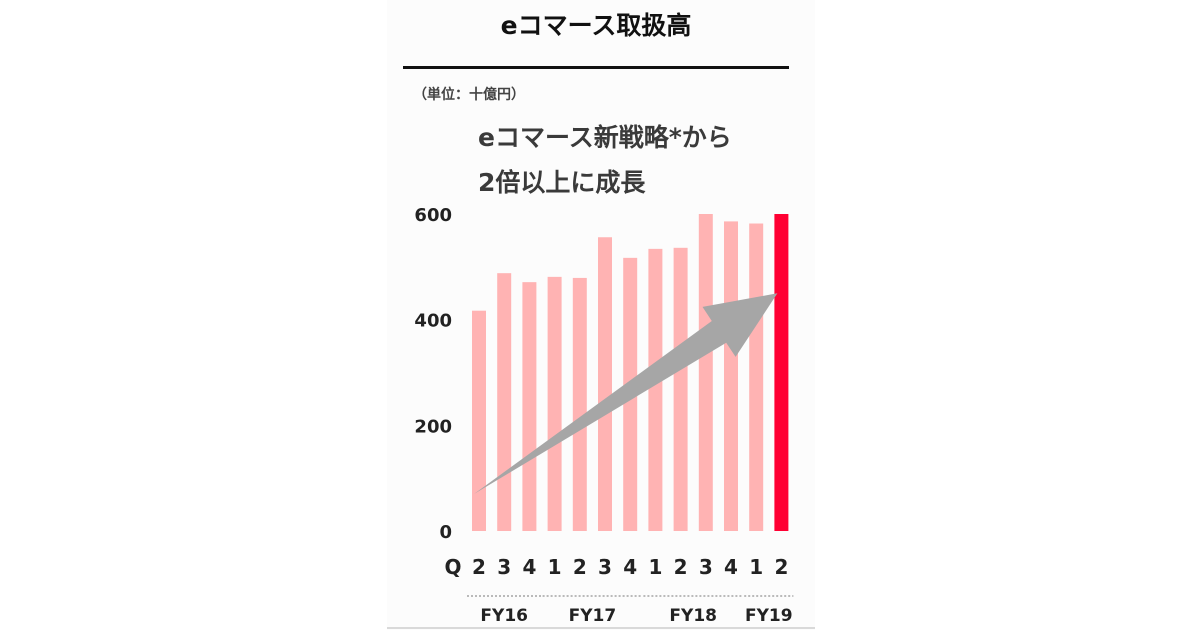 This screenshot has width=1200, height=630. What do you see at coordinates (769, 616) in the screenshot?
I see `fiscal-year-label: FY19` at bounding box center [769, 616].